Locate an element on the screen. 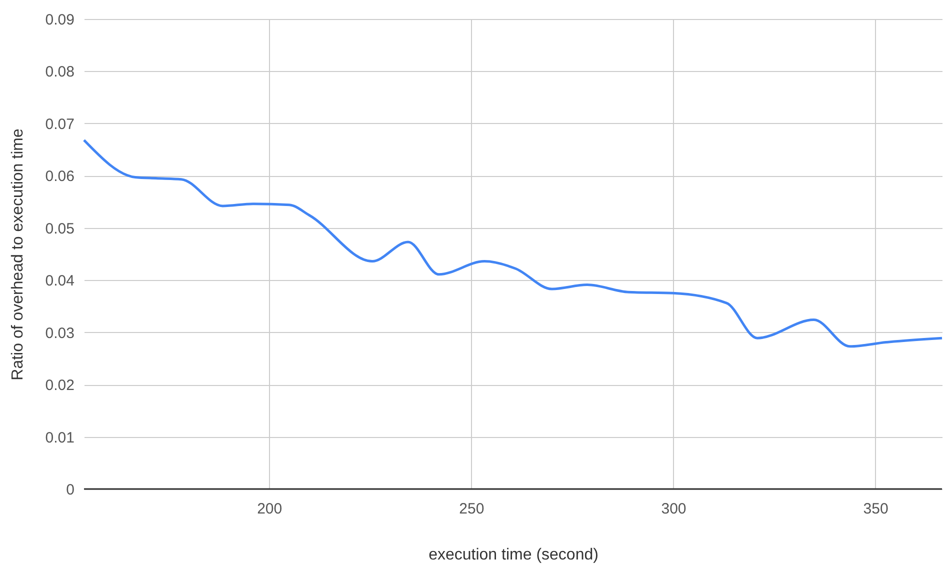 The height and width of the screenshot is (570, 944). y-tick-label: 0.03 is located at coordinates (59, 333).